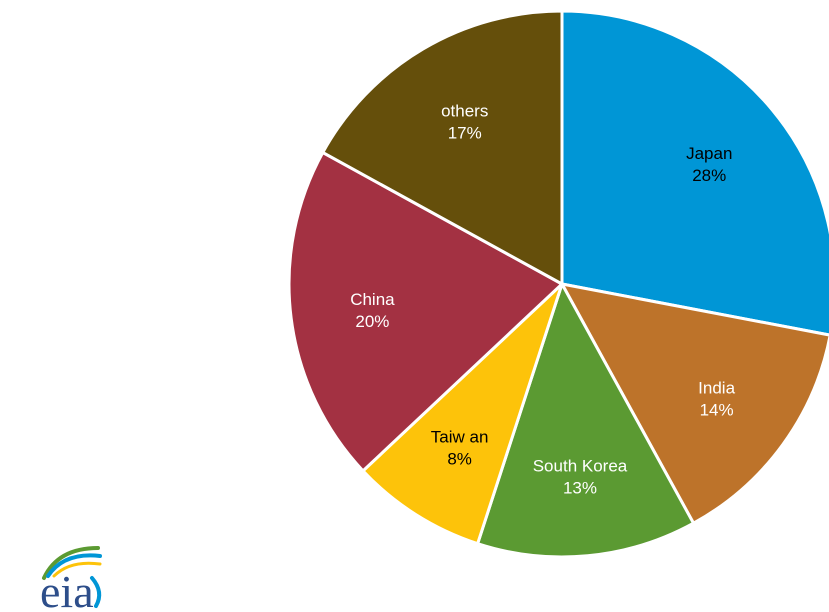 The width and height of the screenshot is (829, 612). I want to click on slice-value-label: 13%, so click(580, 487).